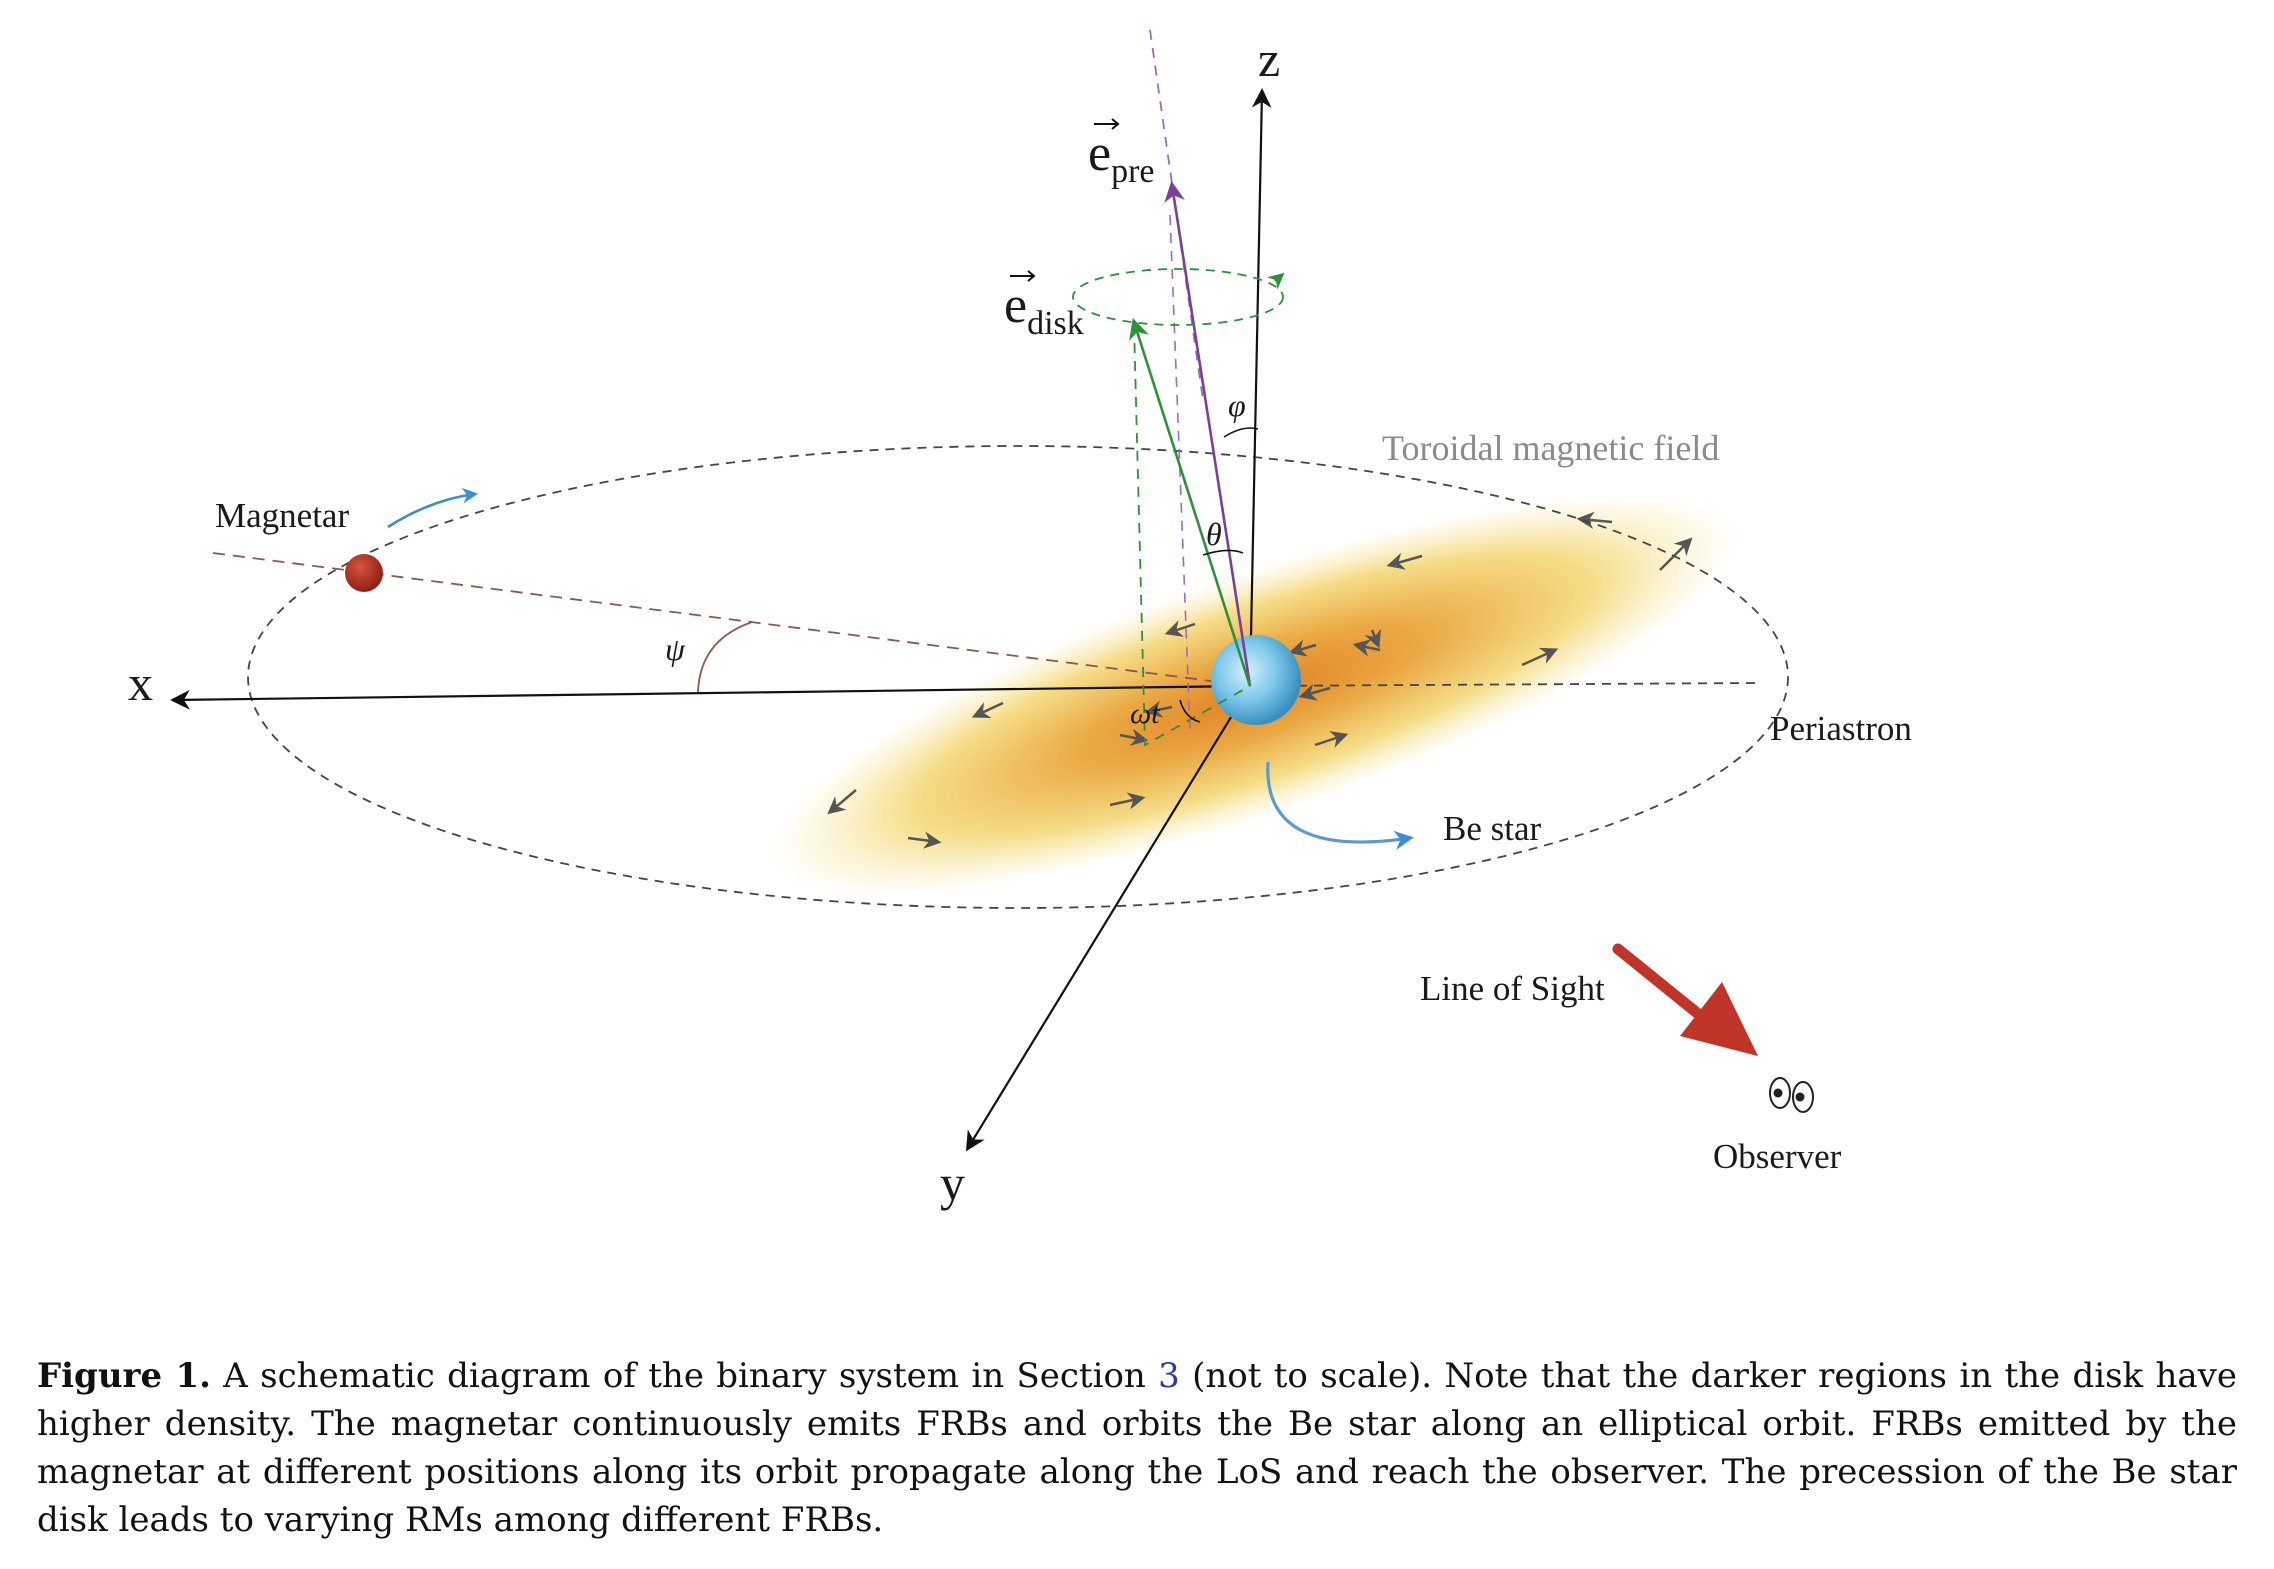 Image resolution: width=2274 pixels, height=1569 pixels. I want to click on phi-arc, so click(1241, 432).